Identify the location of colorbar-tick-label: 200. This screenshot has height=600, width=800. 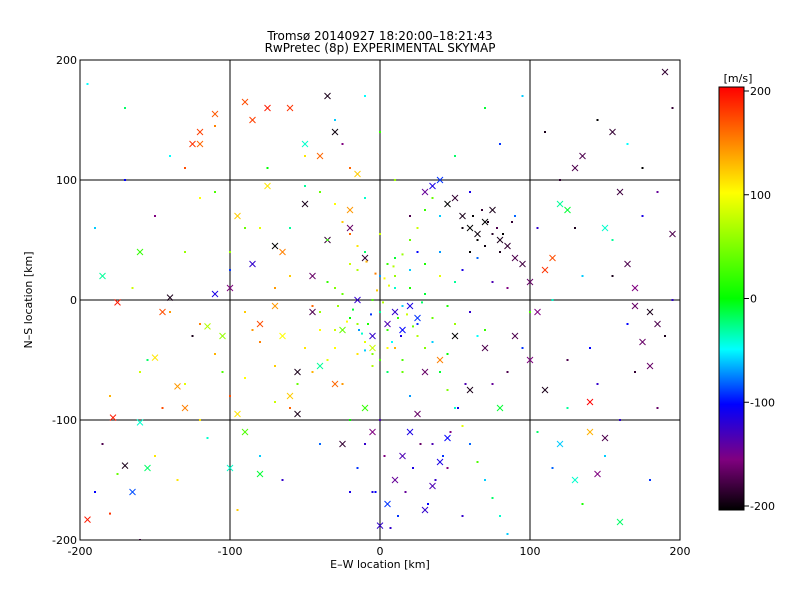
(760, 91).